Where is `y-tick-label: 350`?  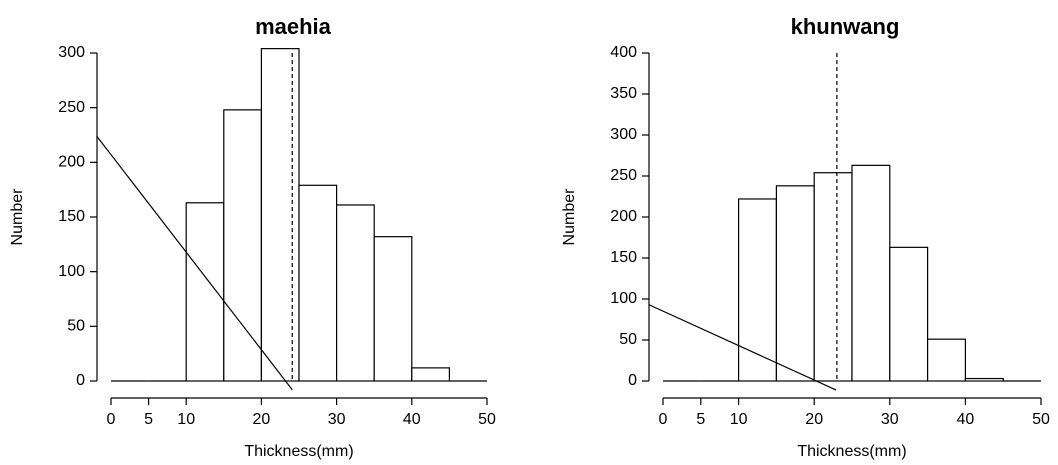 y-tick-label: 350 is located at coordinates (623, 93).